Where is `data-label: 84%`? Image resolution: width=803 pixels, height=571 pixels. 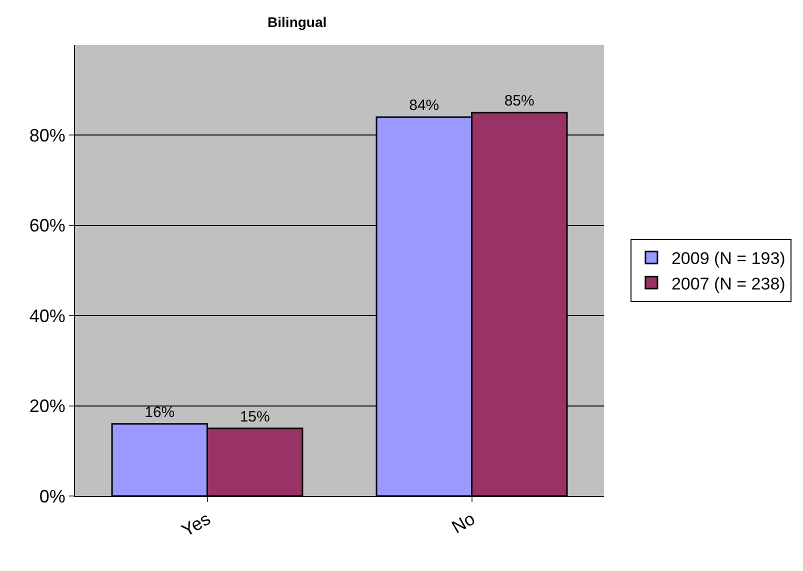
data-label: 84% is located at coordinates (424, 105).